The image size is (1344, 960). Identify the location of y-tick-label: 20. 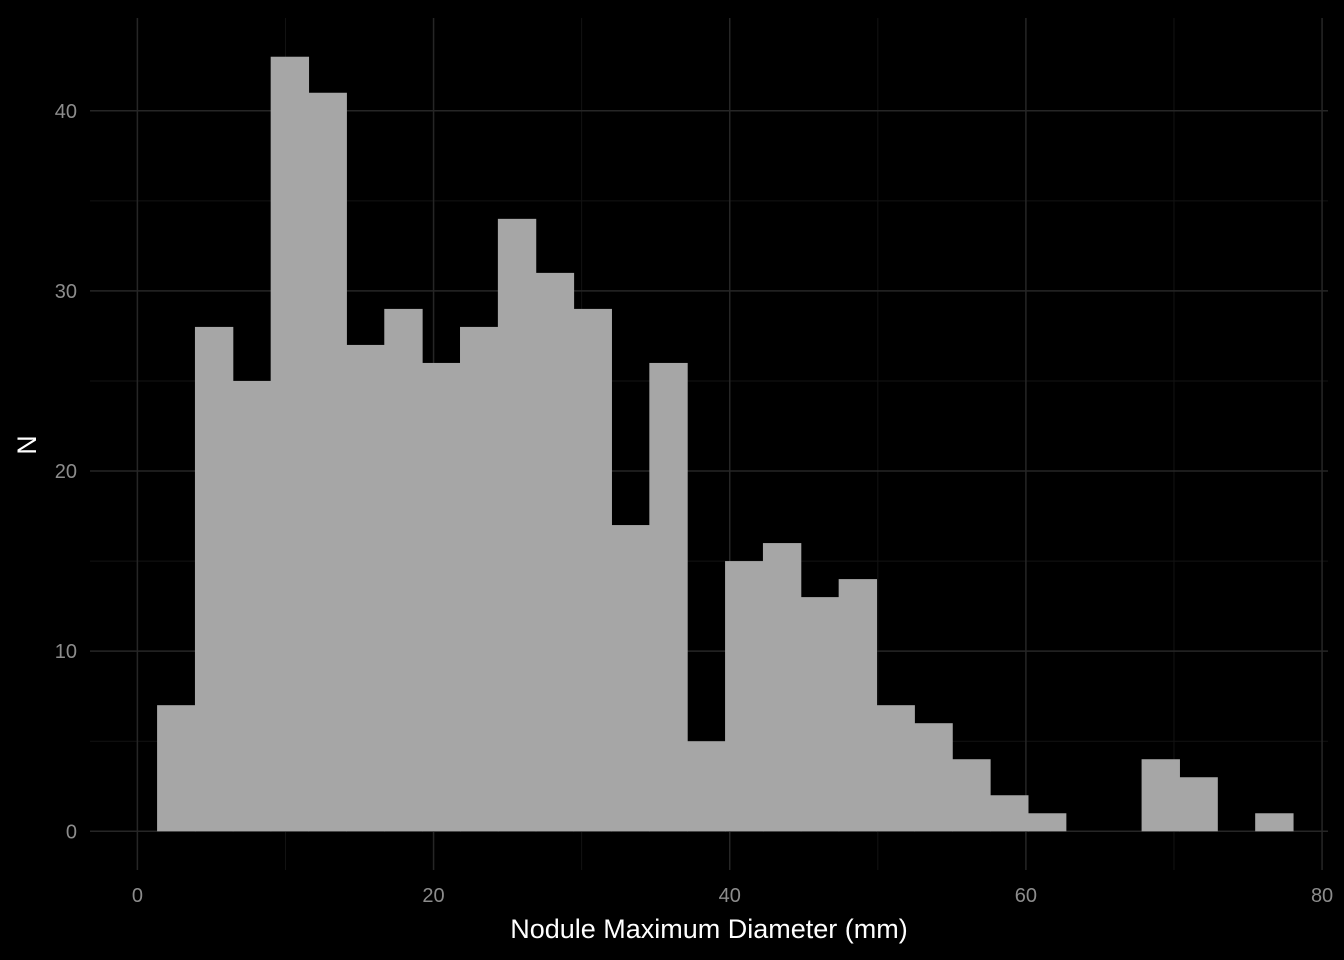
(66, 472).